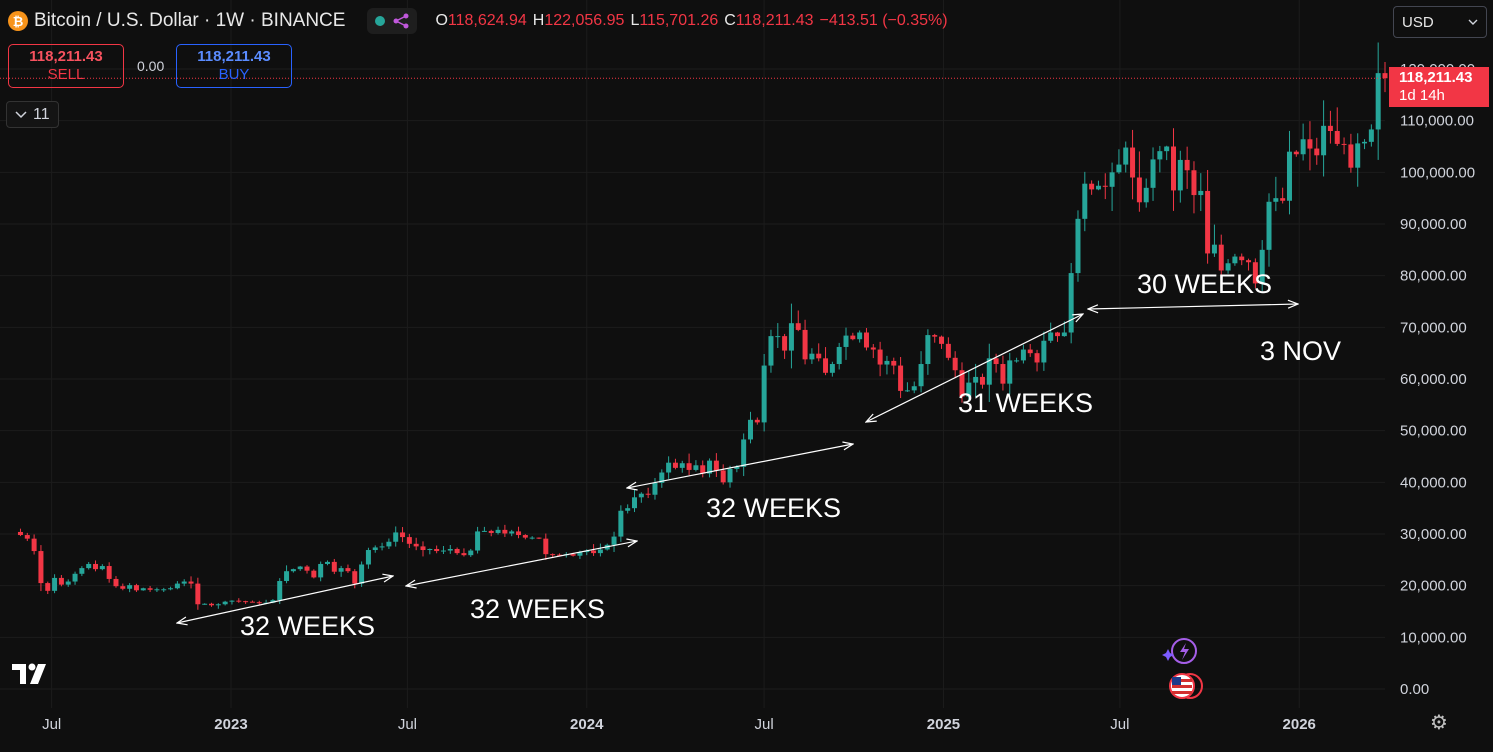 This screenshot has width=1493, height=752. Describe the element at coordinates (1204, 284) in the screenshot. I see `annotation-label: 30 WEEKS` at that location.